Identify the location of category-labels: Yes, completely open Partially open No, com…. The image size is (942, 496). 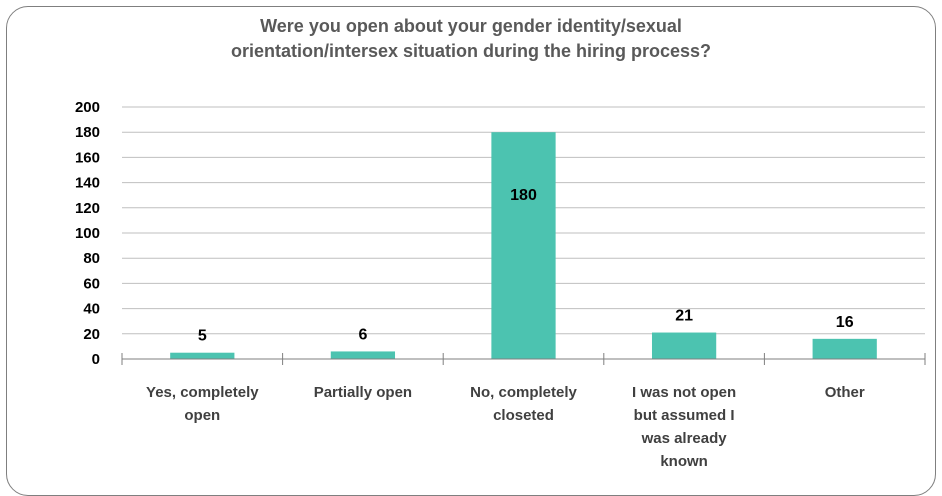
(505, 427).